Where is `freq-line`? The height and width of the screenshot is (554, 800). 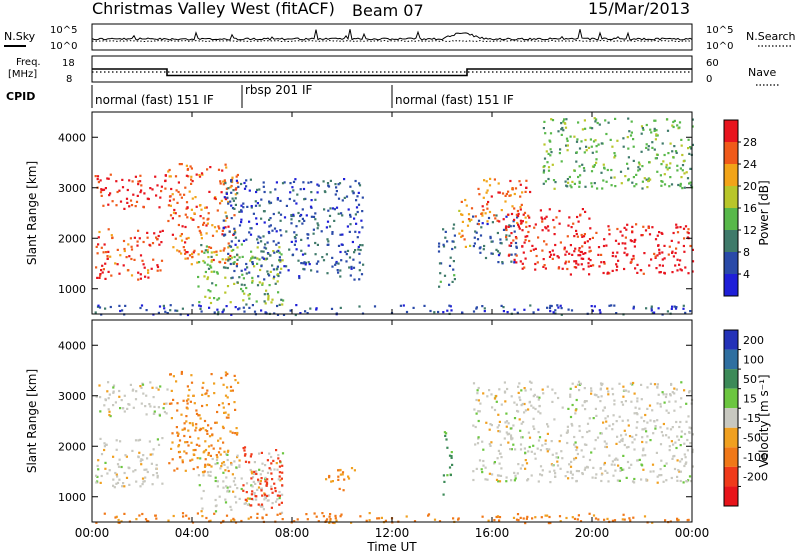 freq-line is located at coordinates (392, 72).